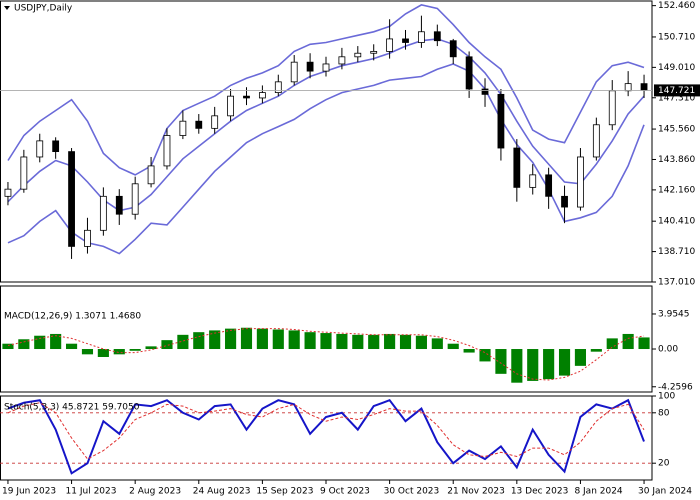 This screenshot has width=700, height=500. Describe the element at coordinates (284, 492) in the screenshot. I see `x-tick-label: 15 Sep 2023` at that location.